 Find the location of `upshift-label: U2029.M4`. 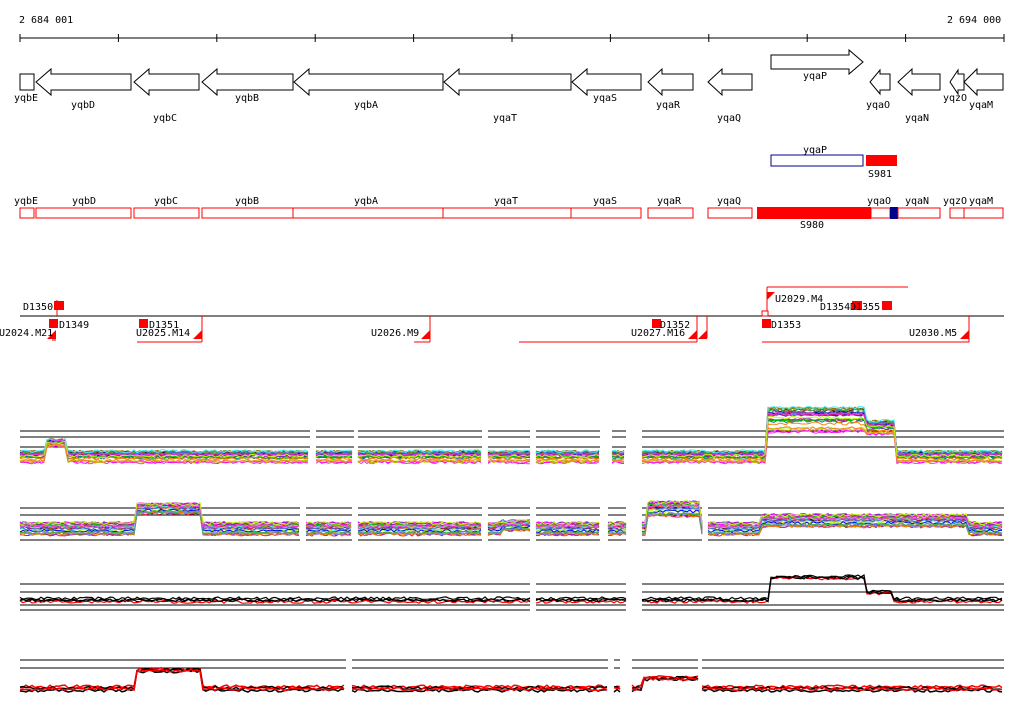

upshift-label: U2029.M4 is located at coordinates (799, 299).